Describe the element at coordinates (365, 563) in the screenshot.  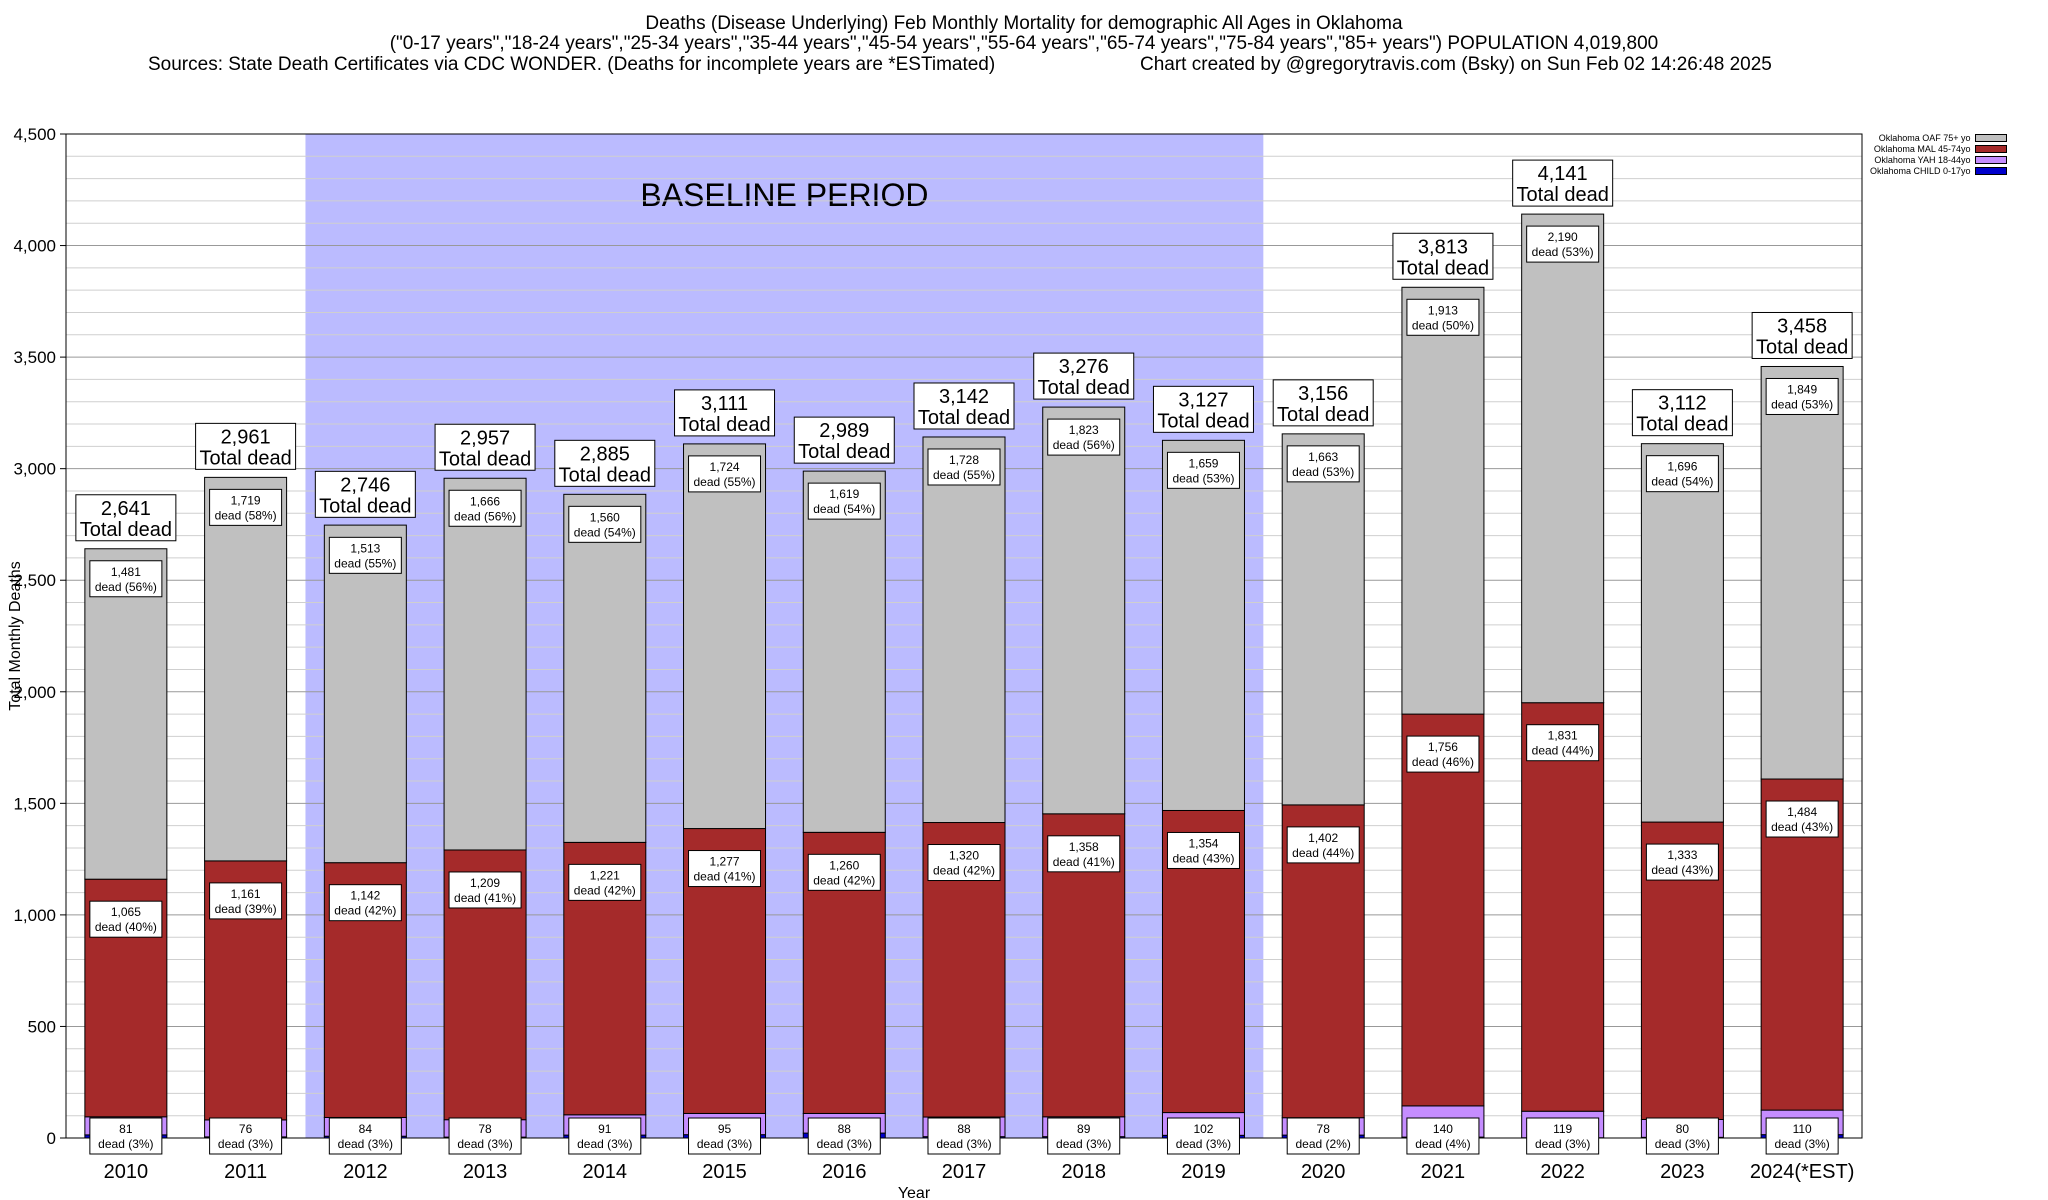
I see `oaf-label-percent: dead (55%)` at that location.